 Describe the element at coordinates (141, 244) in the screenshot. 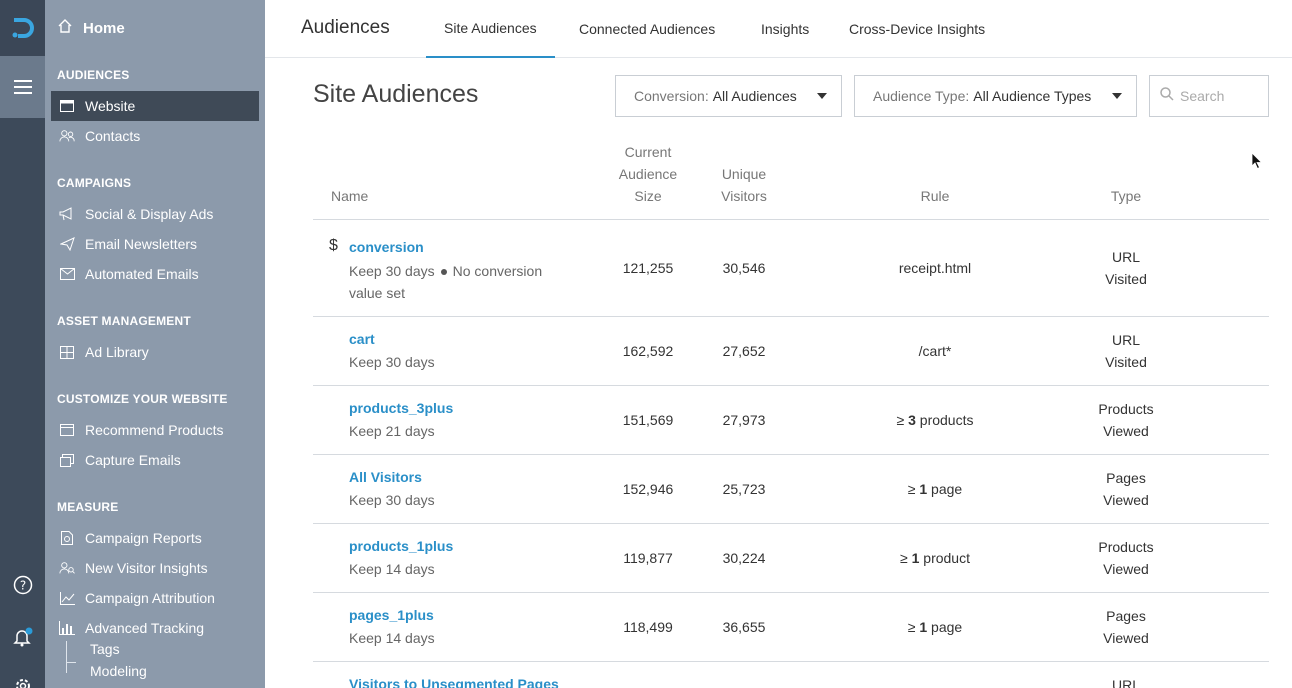

I see `sidebar-item-label: Email Newsletters` at that location.